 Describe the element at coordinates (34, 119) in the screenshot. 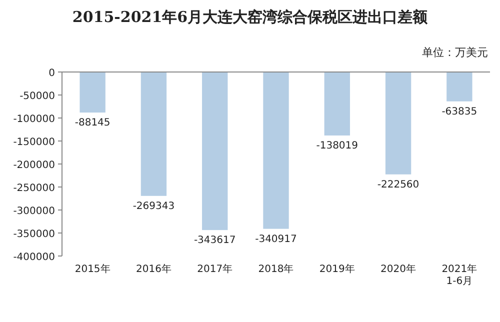

I see `y-tick-label: -100000` at that location.